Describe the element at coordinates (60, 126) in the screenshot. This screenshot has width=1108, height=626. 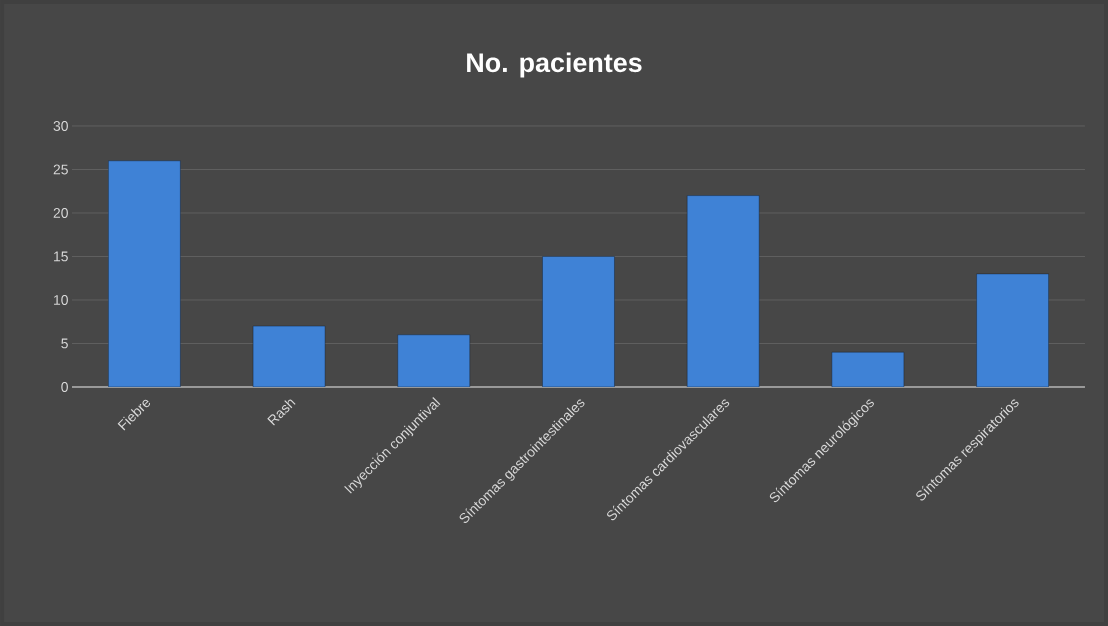
I see `y-tick-label: 30` at that location.